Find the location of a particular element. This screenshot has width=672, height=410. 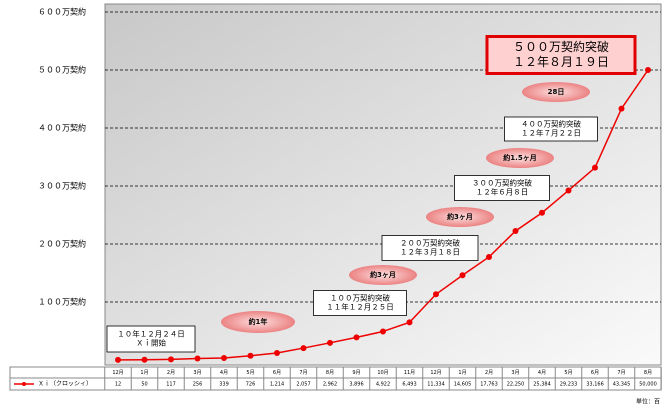

annotation-text: １２年７月２２日 is located at coordinates (551, 133).